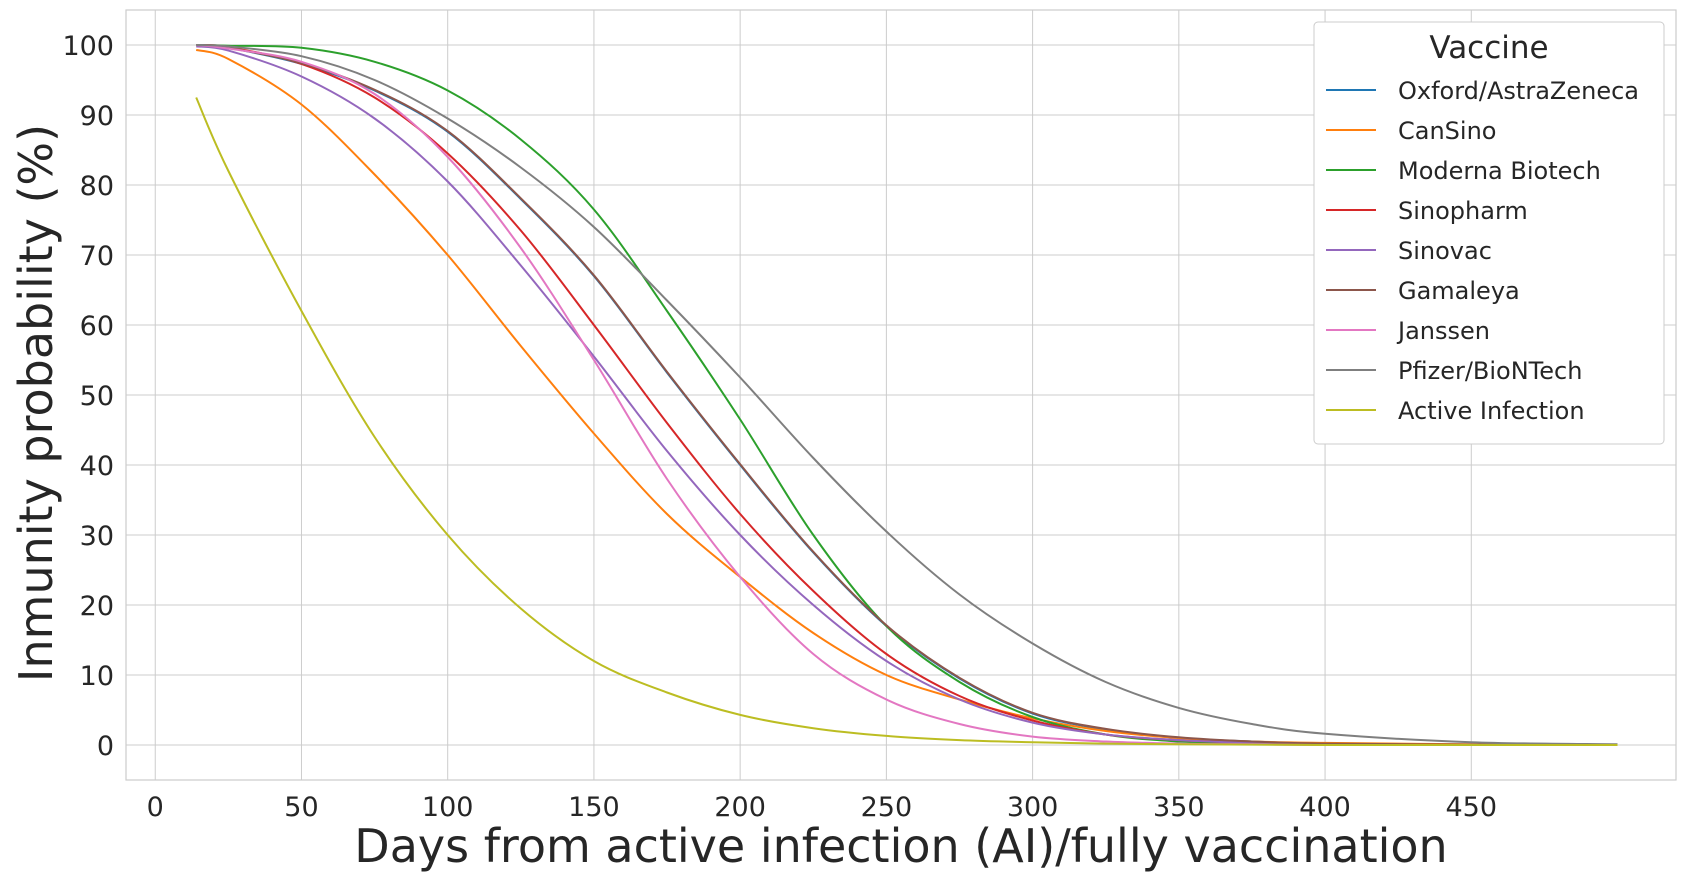 Image resolution: width=1685 pixels, height=880 pixels. What do you see at coordinates (1518, 91) in the screenshot?
I see `legend-label: Oxford/AstraZeneca` at bounding box center [1518, 91].